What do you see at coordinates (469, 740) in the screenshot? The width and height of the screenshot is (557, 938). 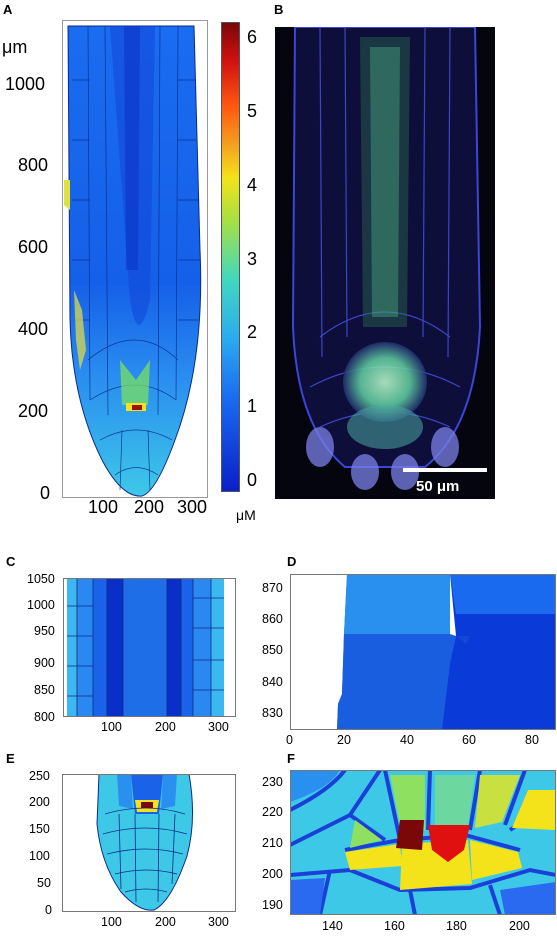 I see `panel-d-x-tick: 60` at bounding box center [469, 740].